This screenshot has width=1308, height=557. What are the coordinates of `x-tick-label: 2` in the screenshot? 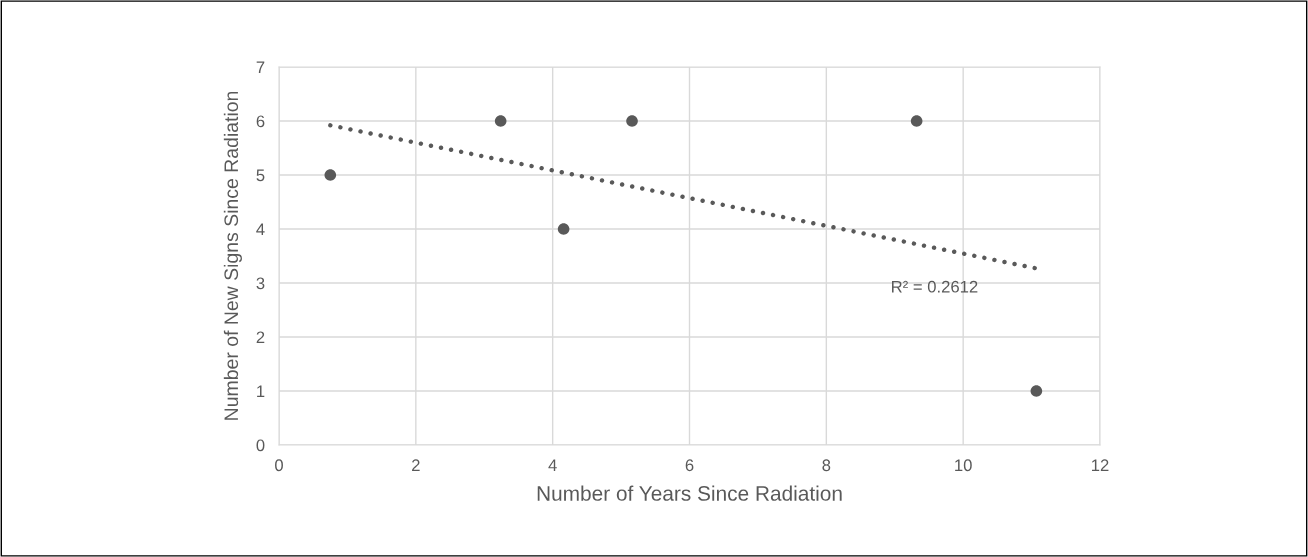 It's located at (416, 465).